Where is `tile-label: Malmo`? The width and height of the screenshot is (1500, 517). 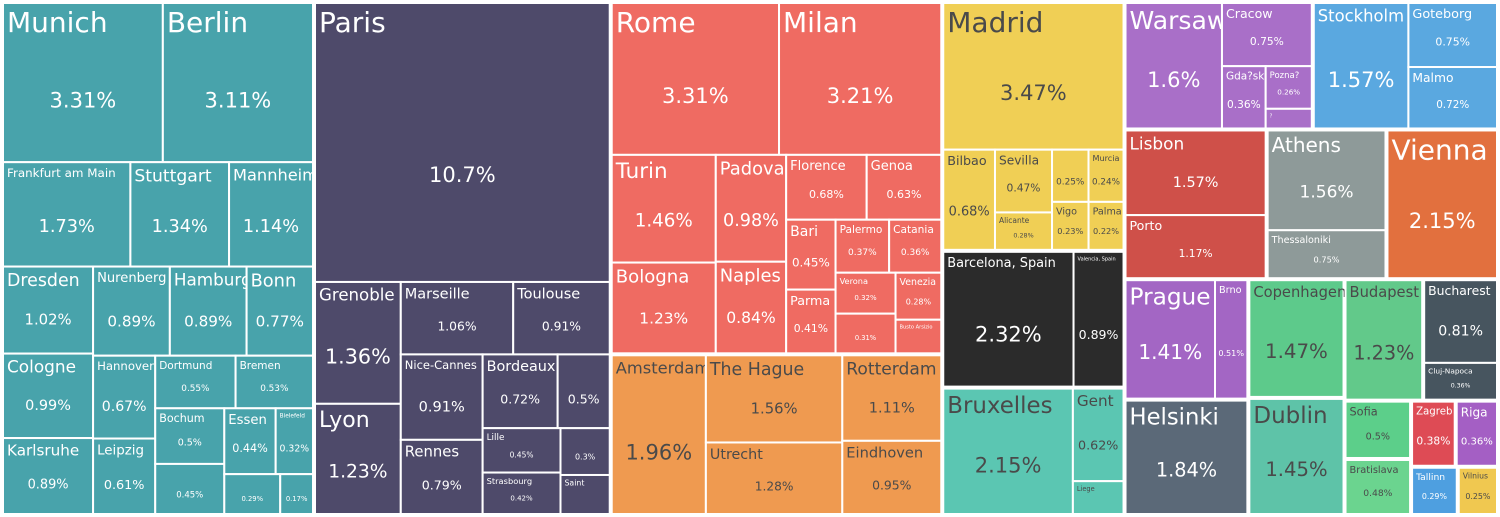
tile-label: Malmo is located at coordinates (1432, 78).